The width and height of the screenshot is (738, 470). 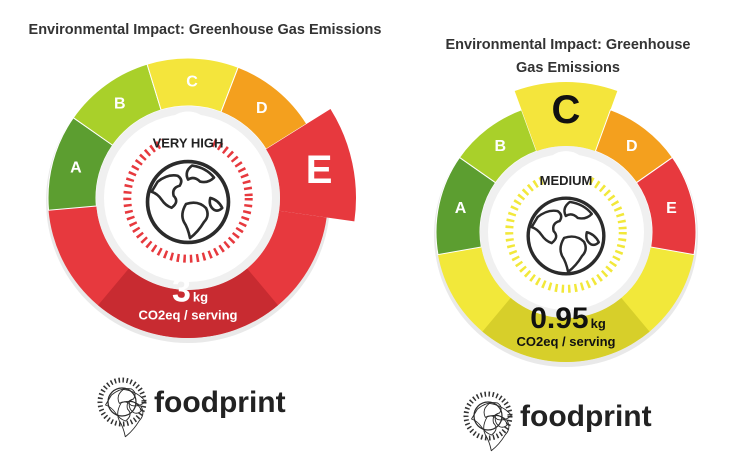 What do you see at coordinates (188, 142) in the screenshot?
I see `level-label: VERY HIGH` at bounding box center [188, 142].